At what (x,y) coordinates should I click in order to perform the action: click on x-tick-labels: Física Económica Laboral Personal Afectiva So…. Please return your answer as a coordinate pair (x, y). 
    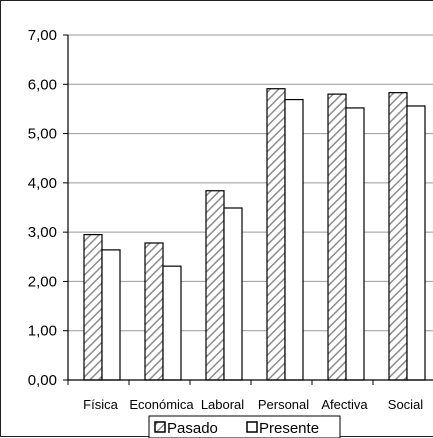
    Looking at the image, I should click on (253, 404).